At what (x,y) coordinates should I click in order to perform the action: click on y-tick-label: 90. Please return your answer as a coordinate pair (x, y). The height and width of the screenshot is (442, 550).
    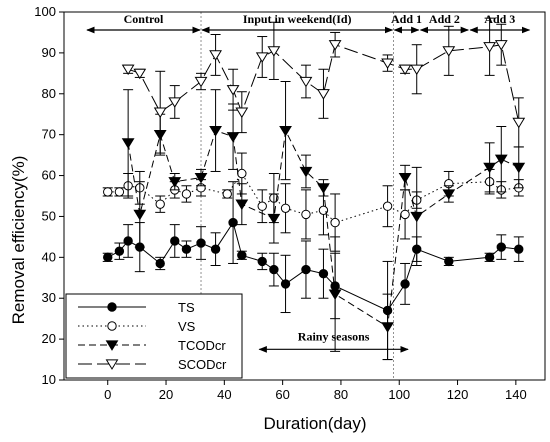
    Looking at the image, I should click on (49, 52).